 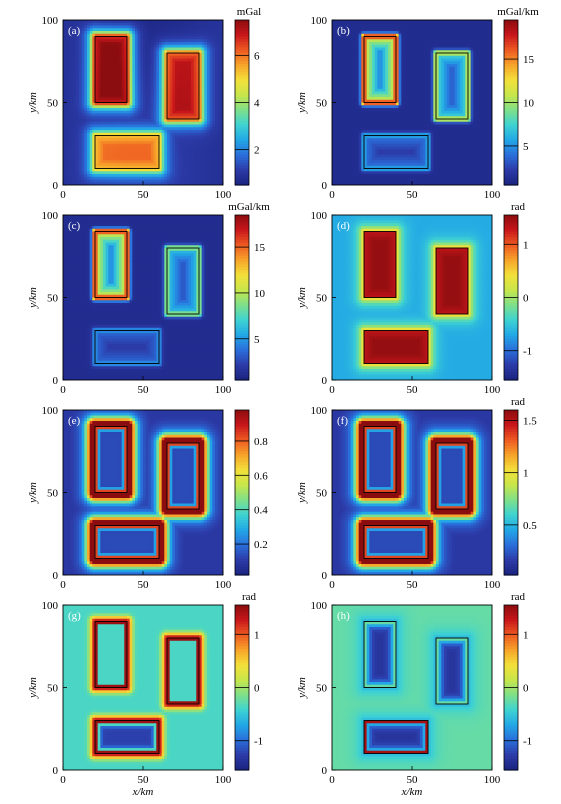 What do you see at coordinates (111, 69) in the screenshot?
I see `body-outline` at bounding box center [111, 69].